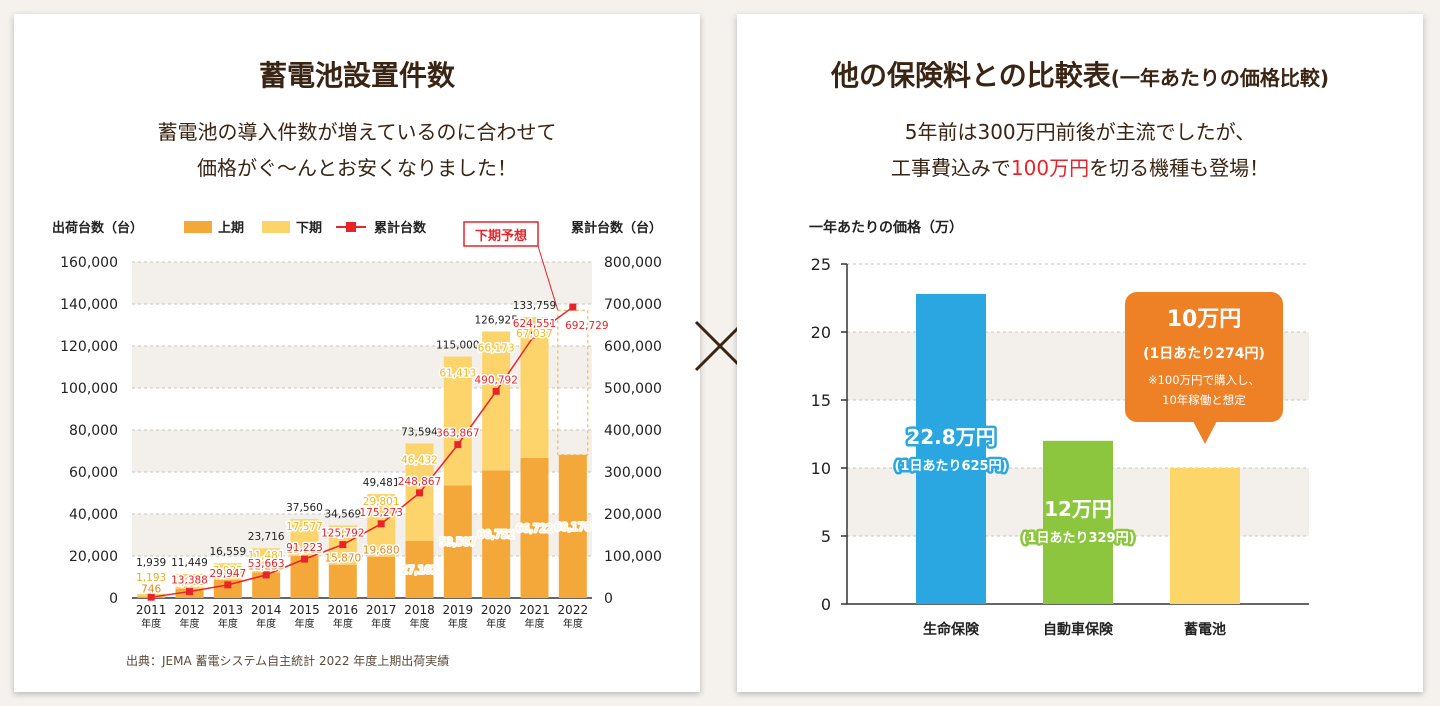  I want to click on data-label-cumulative: 248,867, so click(419, 482).